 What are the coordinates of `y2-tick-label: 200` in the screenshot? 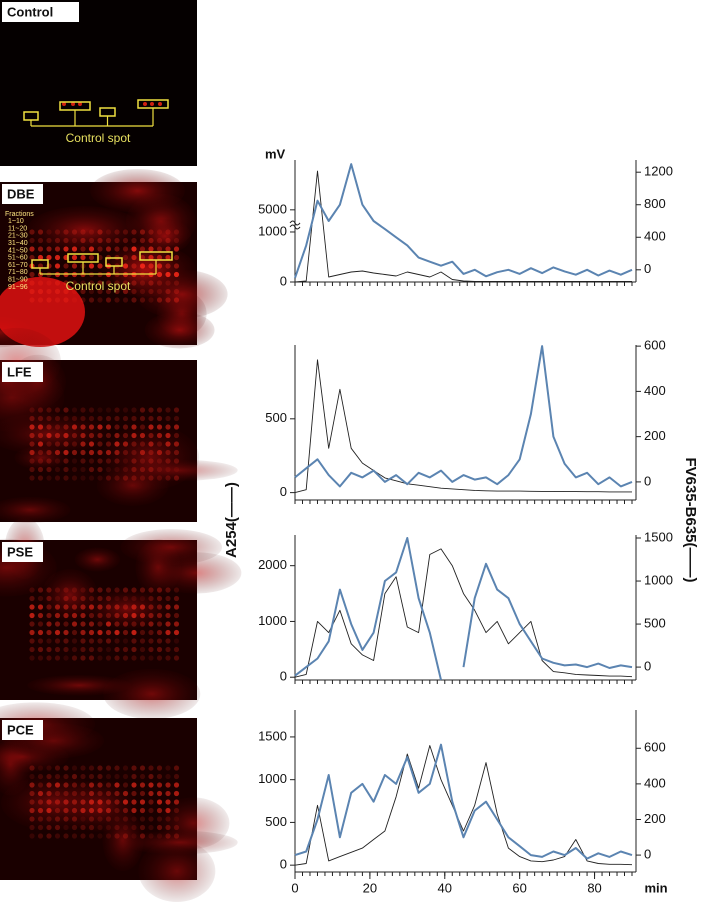 It's located at (655, 818).